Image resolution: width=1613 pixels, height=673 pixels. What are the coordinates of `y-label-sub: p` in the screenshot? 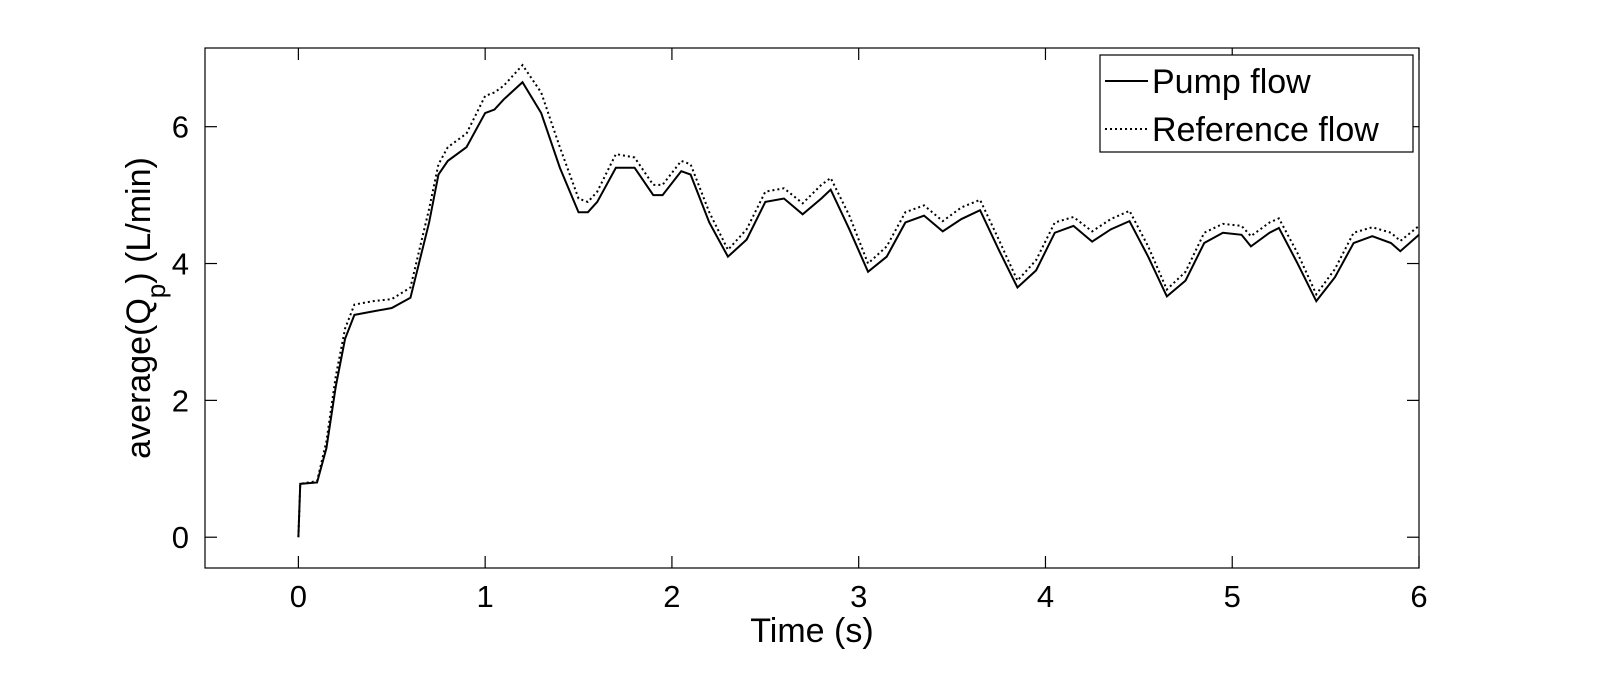 It's located at (156, 291).